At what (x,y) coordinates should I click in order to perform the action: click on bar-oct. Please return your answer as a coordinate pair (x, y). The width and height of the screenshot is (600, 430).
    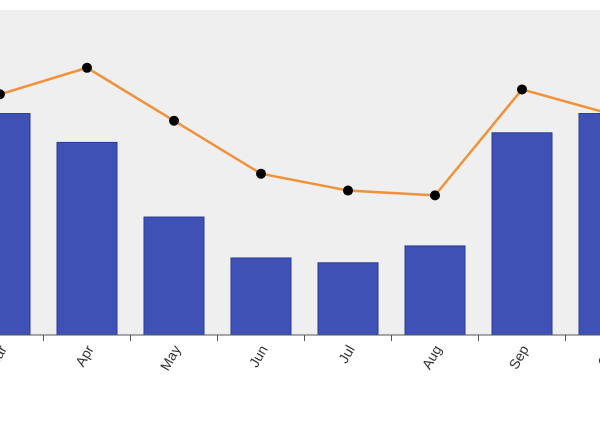
    Looking at the image, I should click on (589, 224).